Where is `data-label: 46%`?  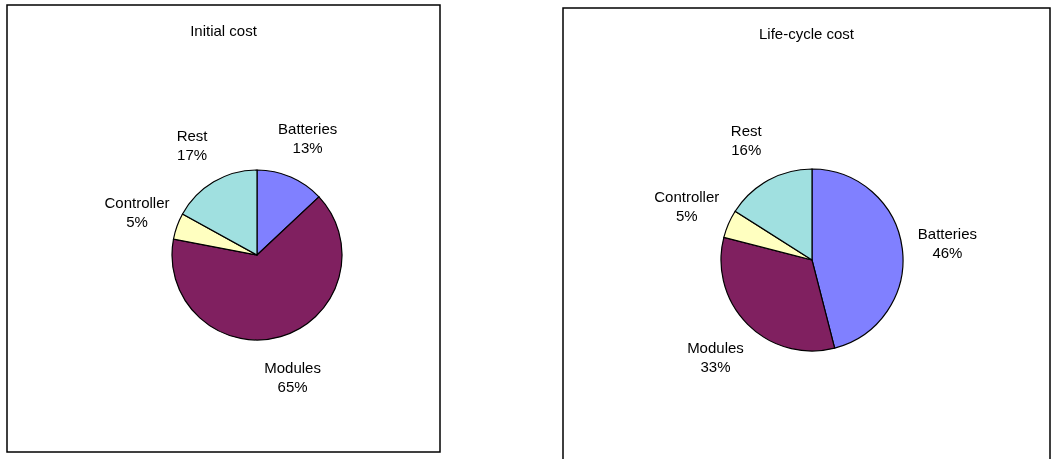
data-label: 46% is located at coordinates (947, 252).